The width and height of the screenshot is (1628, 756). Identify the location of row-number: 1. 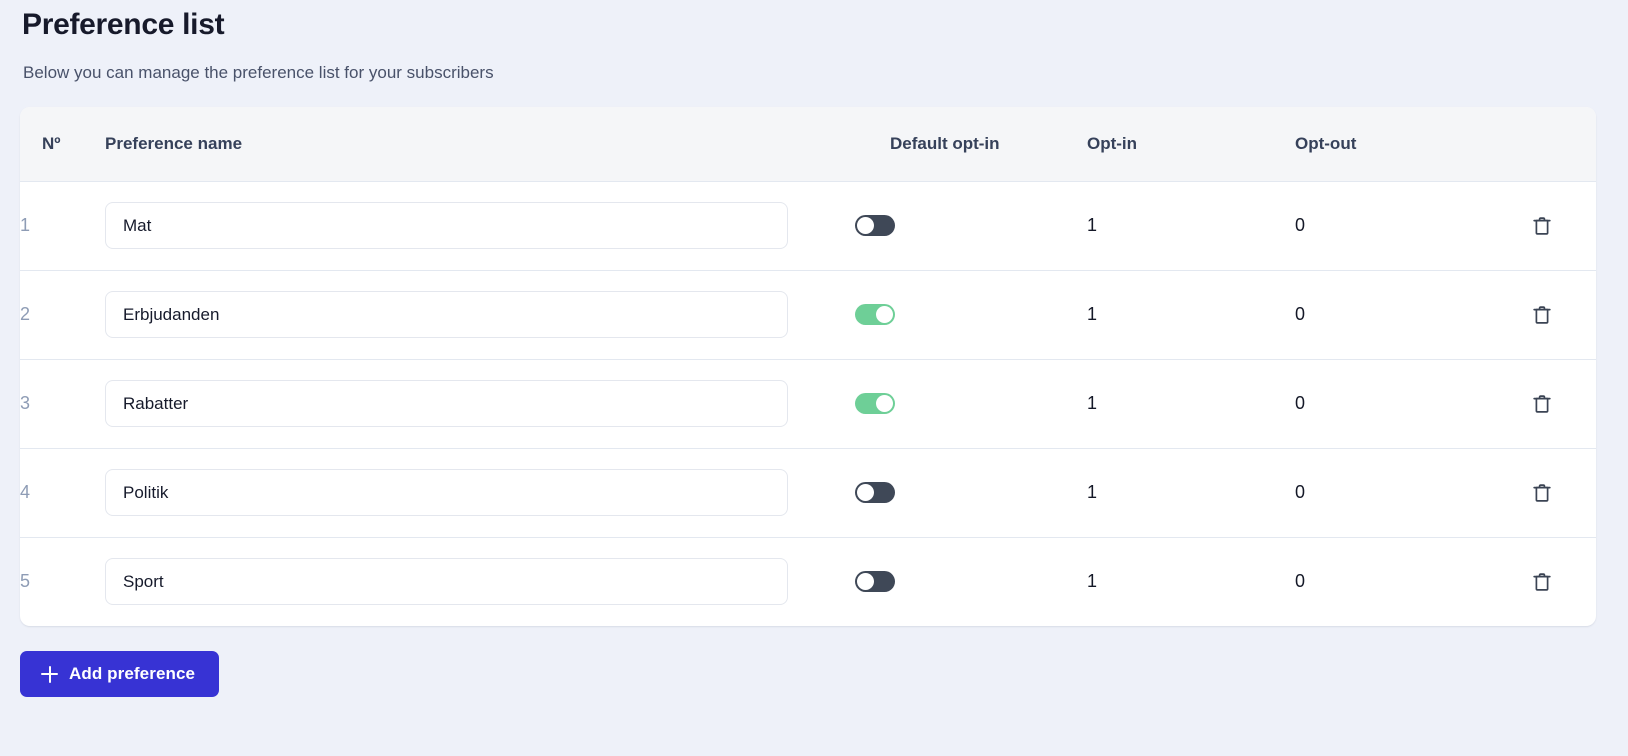
(25, 225).